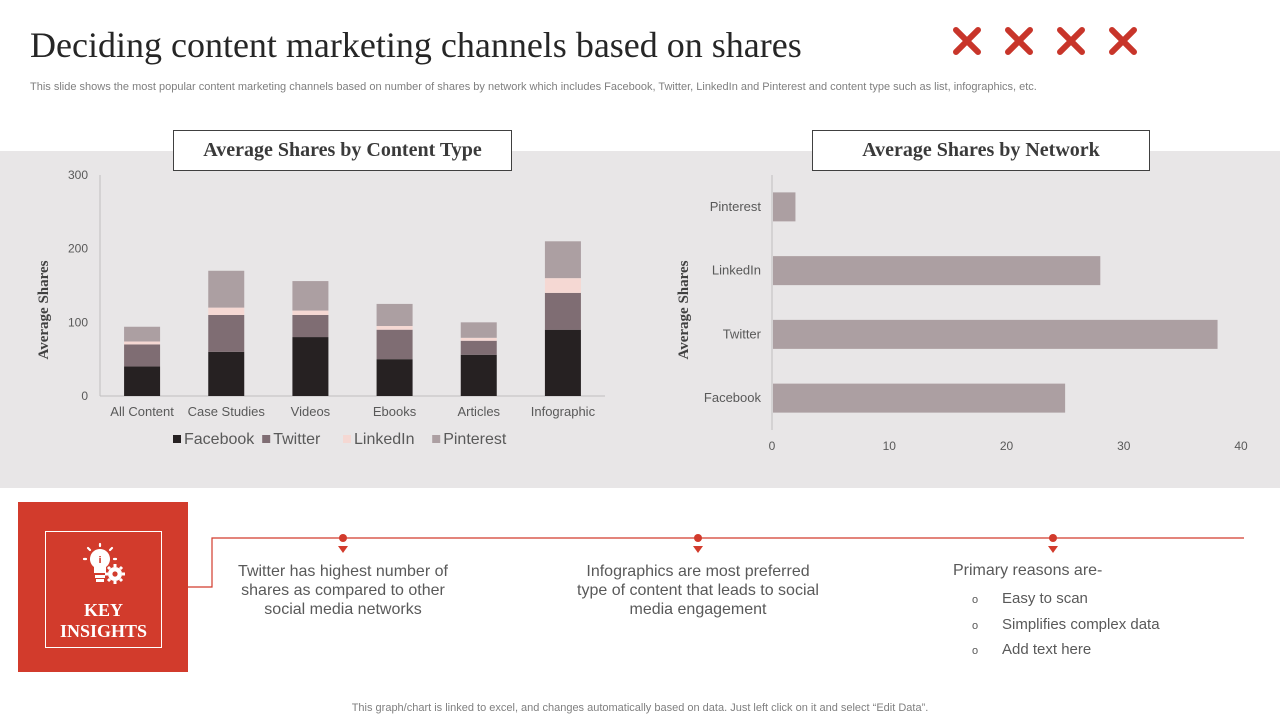 The width and height of the screenshot is (1280, 720). What do you see at coordinates (1045, 41) in the screenshot?
I see `decor-marks` at bounding box center [1045, 41].